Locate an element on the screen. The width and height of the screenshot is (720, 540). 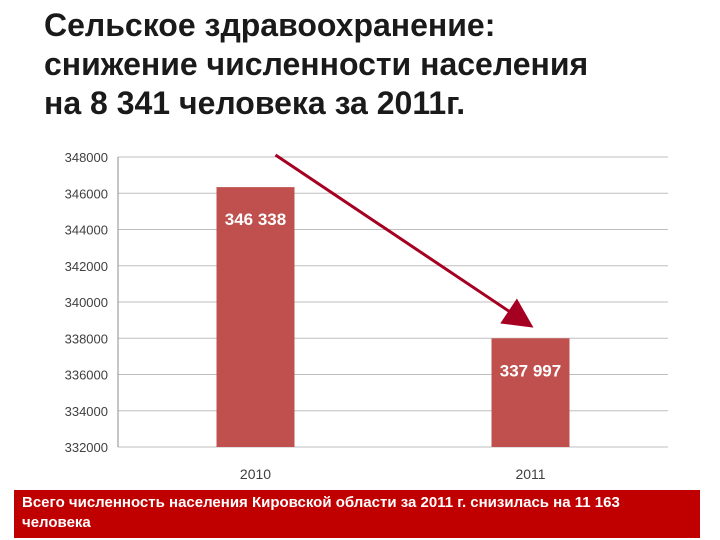
bar-2010 is located at coordinates (255, 317).